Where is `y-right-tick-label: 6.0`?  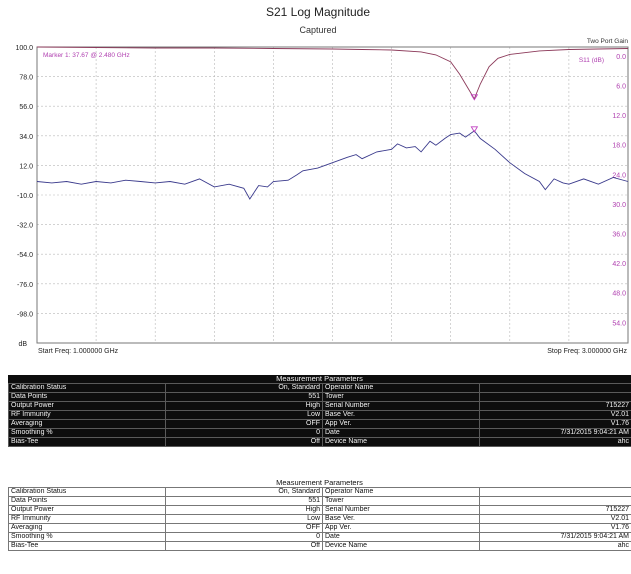 y-right-tick-label: 6.0 is located at coordinates (621, 87).